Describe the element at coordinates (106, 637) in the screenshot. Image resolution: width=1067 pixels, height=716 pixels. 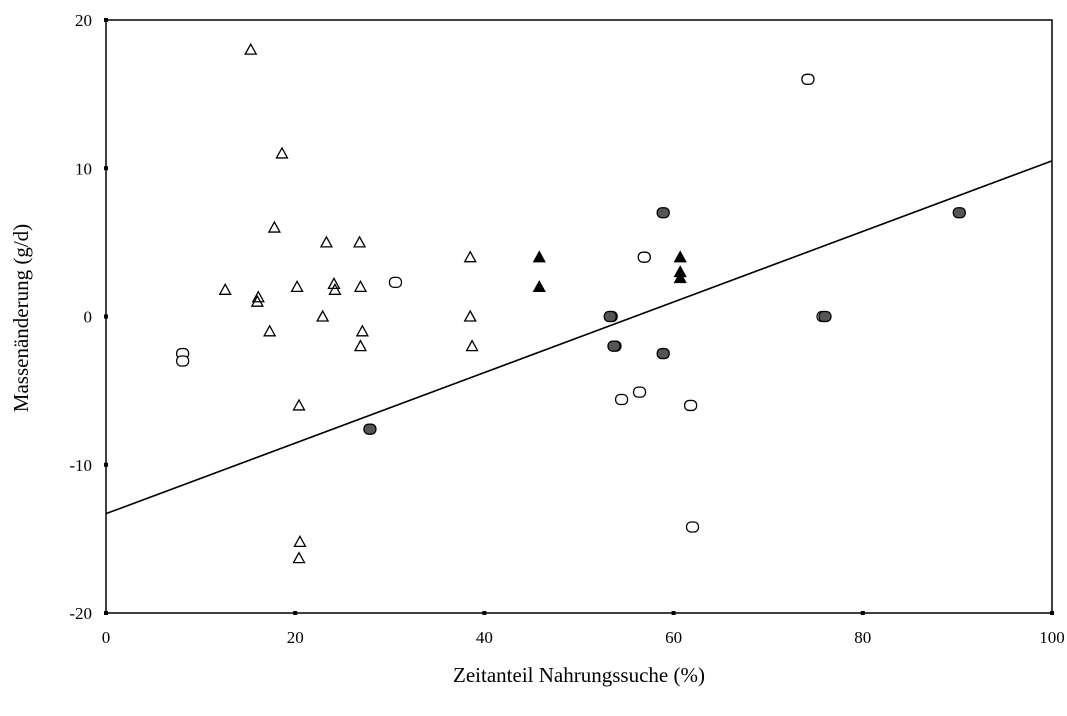
I see `x-tick-label: 0` at that location.